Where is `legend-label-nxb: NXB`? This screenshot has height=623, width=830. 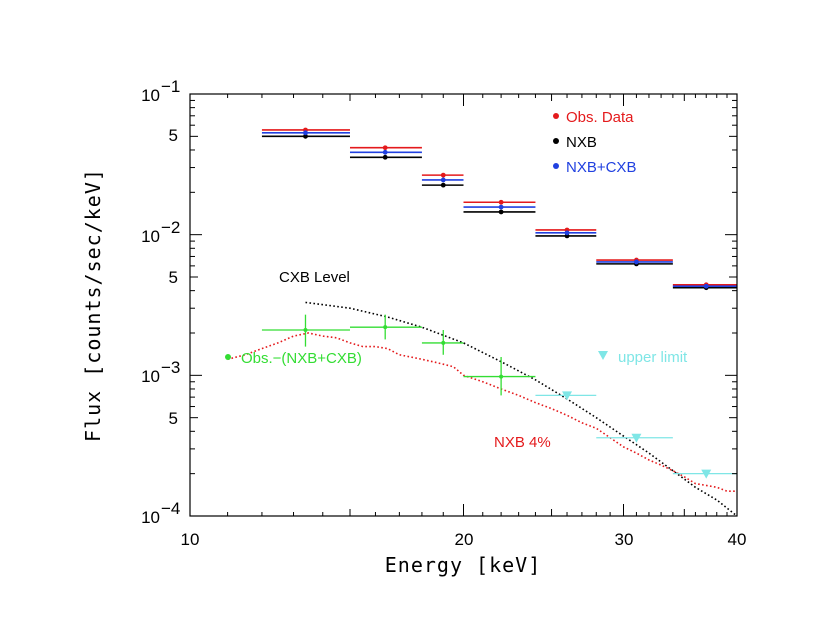
legend-label-nxb: NXB is located at coordinates (581, 142).